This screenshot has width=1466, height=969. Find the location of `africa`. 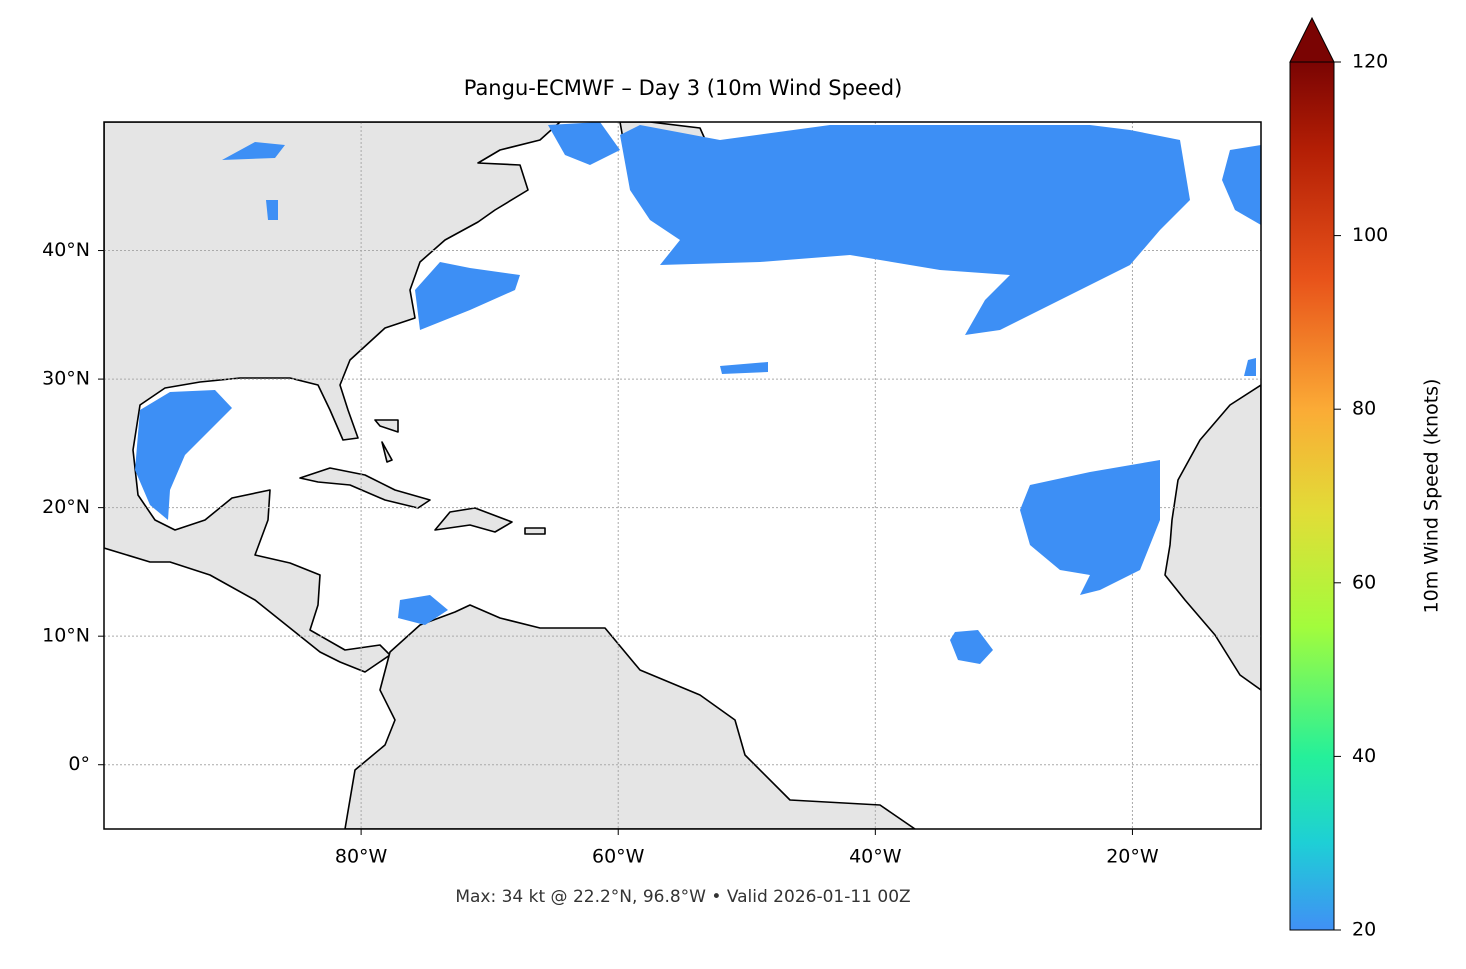

africa is located at coordinates (1212, 537).